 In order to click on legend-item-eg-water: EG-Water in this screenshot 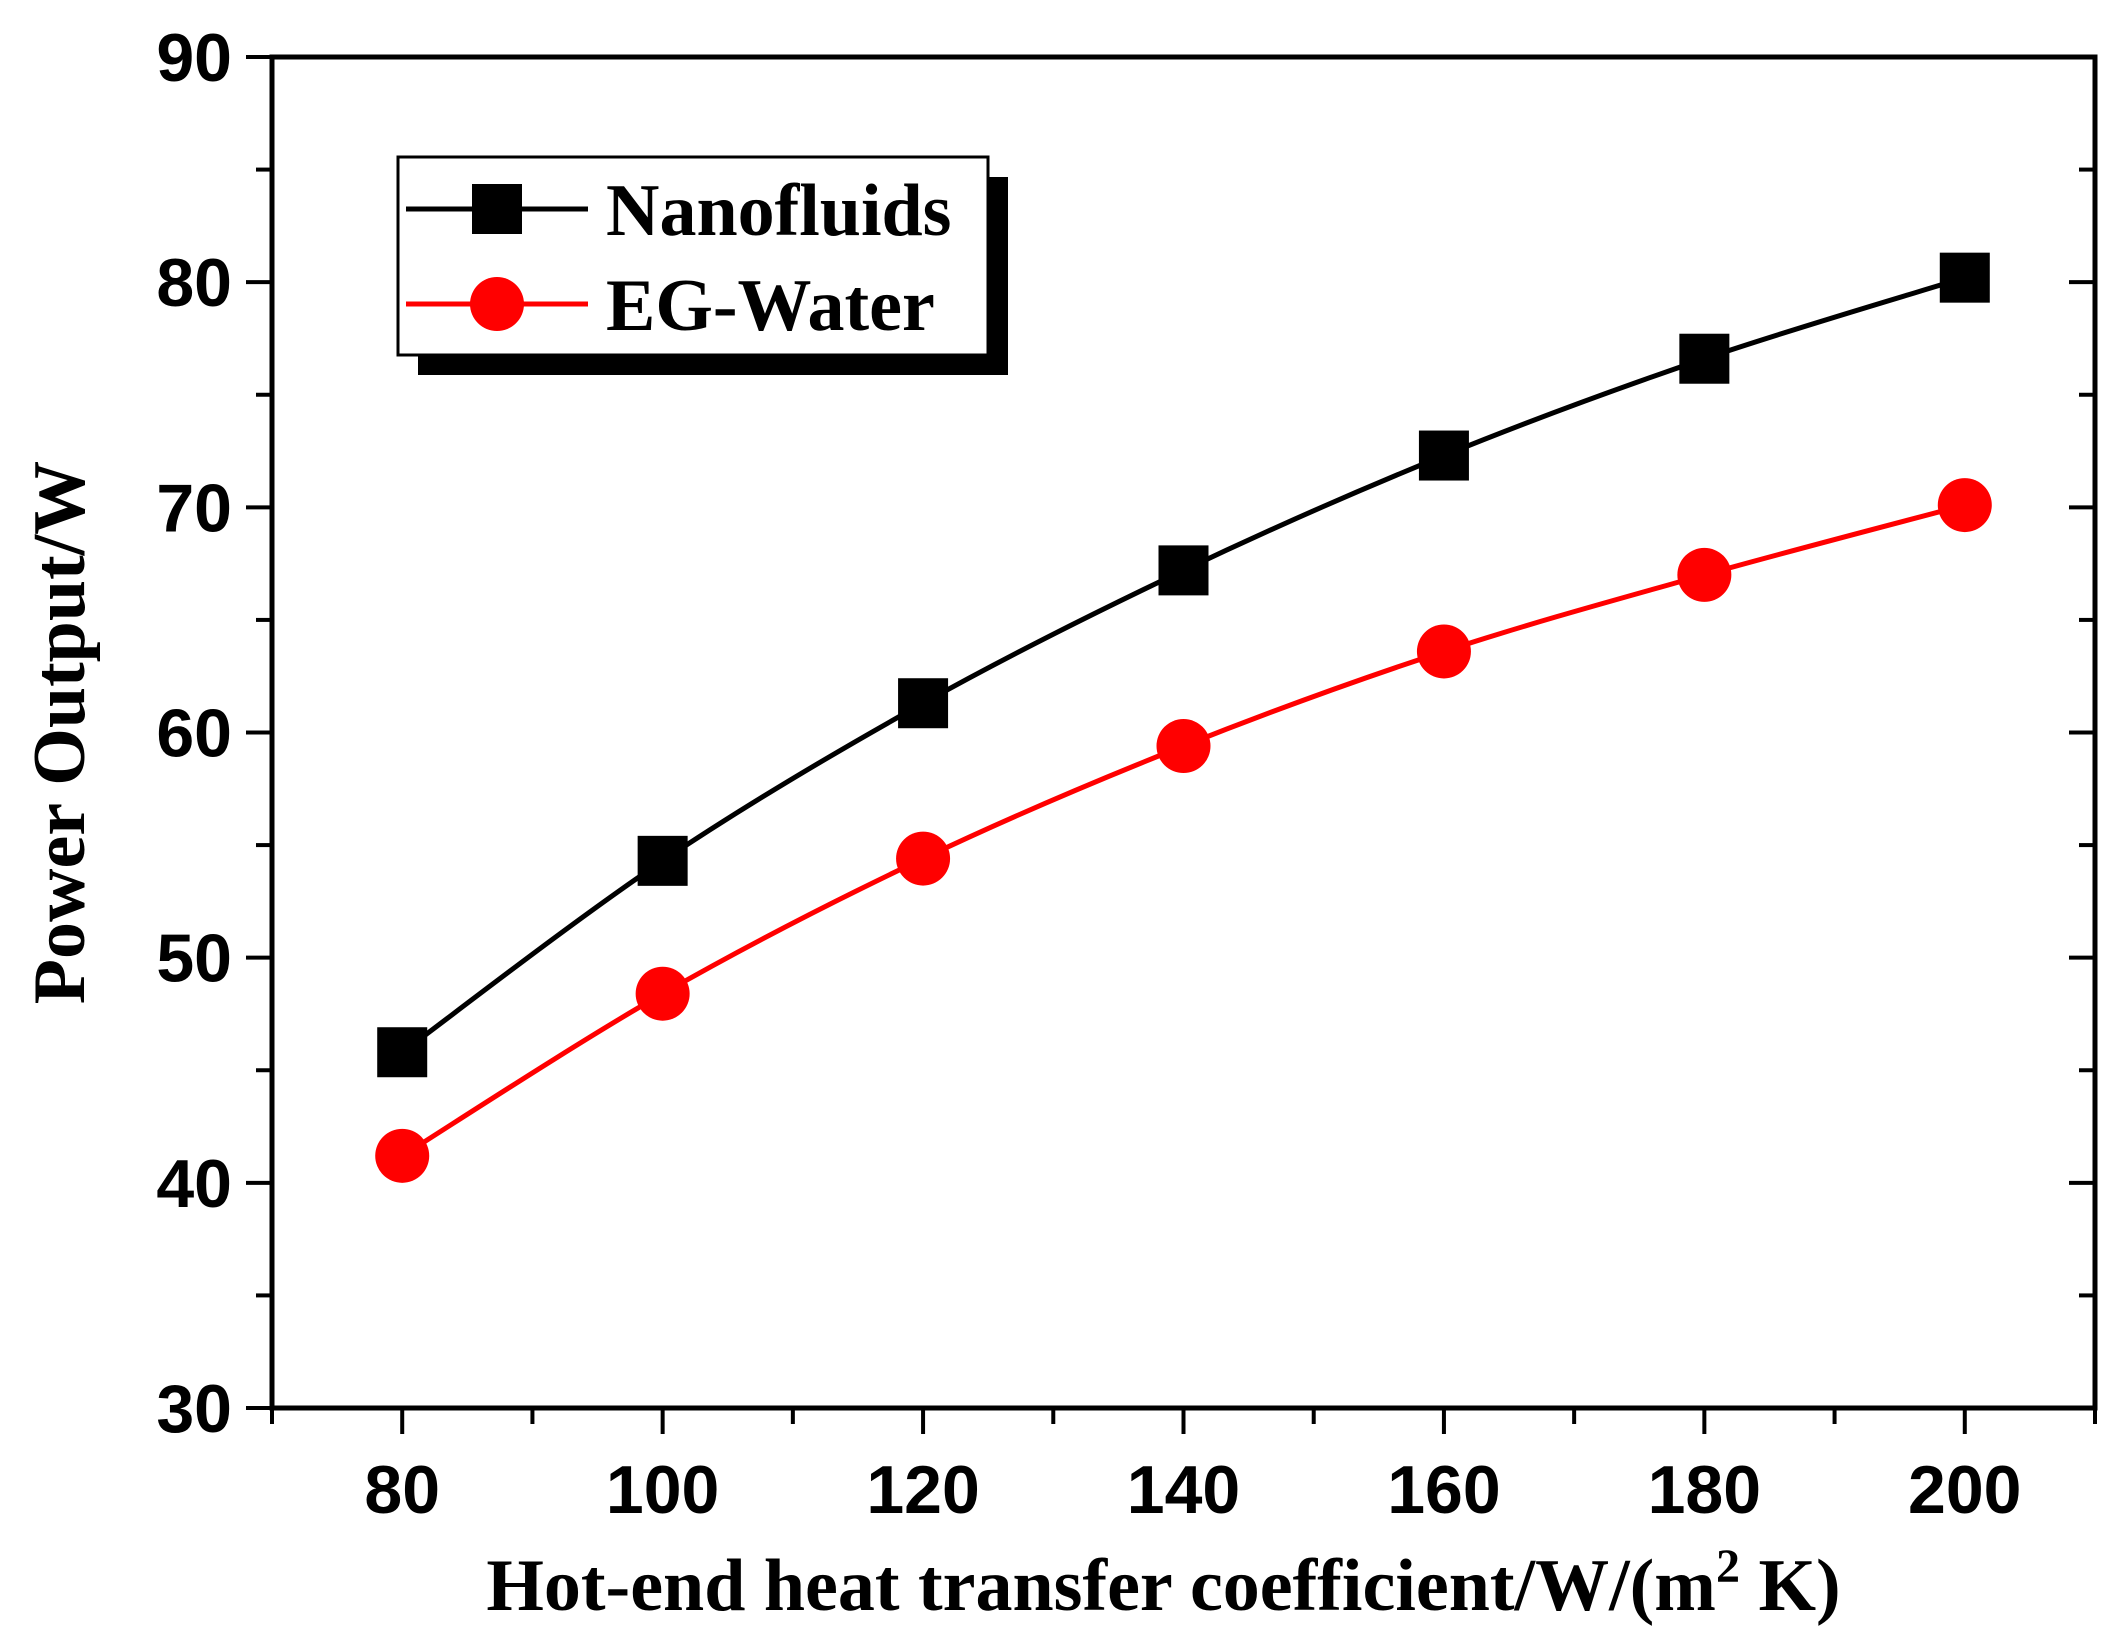, I will do `click(670, 306)`.